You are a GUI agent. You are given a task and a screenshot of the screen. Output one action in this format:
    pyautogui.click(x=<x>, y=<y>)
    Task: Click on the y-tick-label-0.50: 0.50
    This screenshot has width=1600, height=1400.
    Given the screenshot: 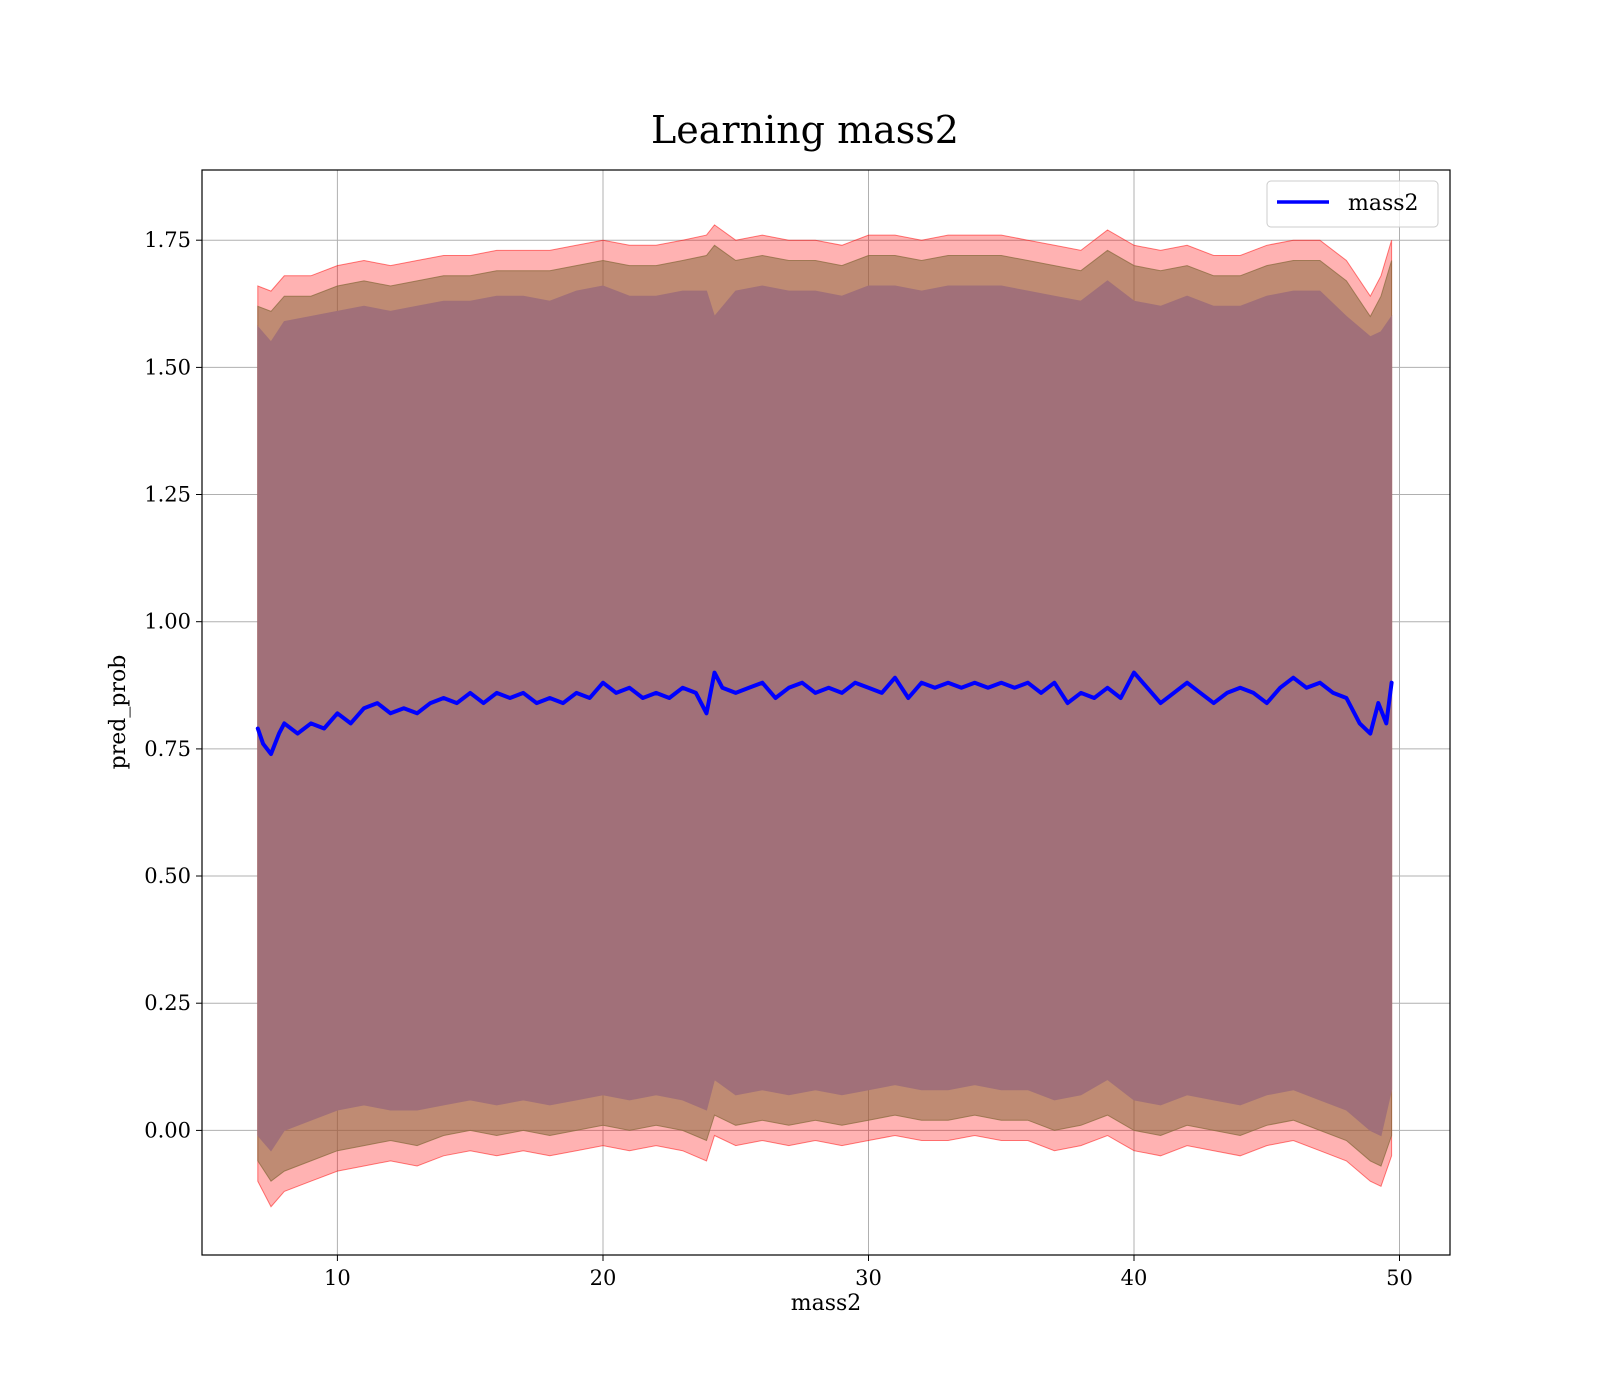 What is the action you would take?
    pyautogui.click(x=167, y=876)
    